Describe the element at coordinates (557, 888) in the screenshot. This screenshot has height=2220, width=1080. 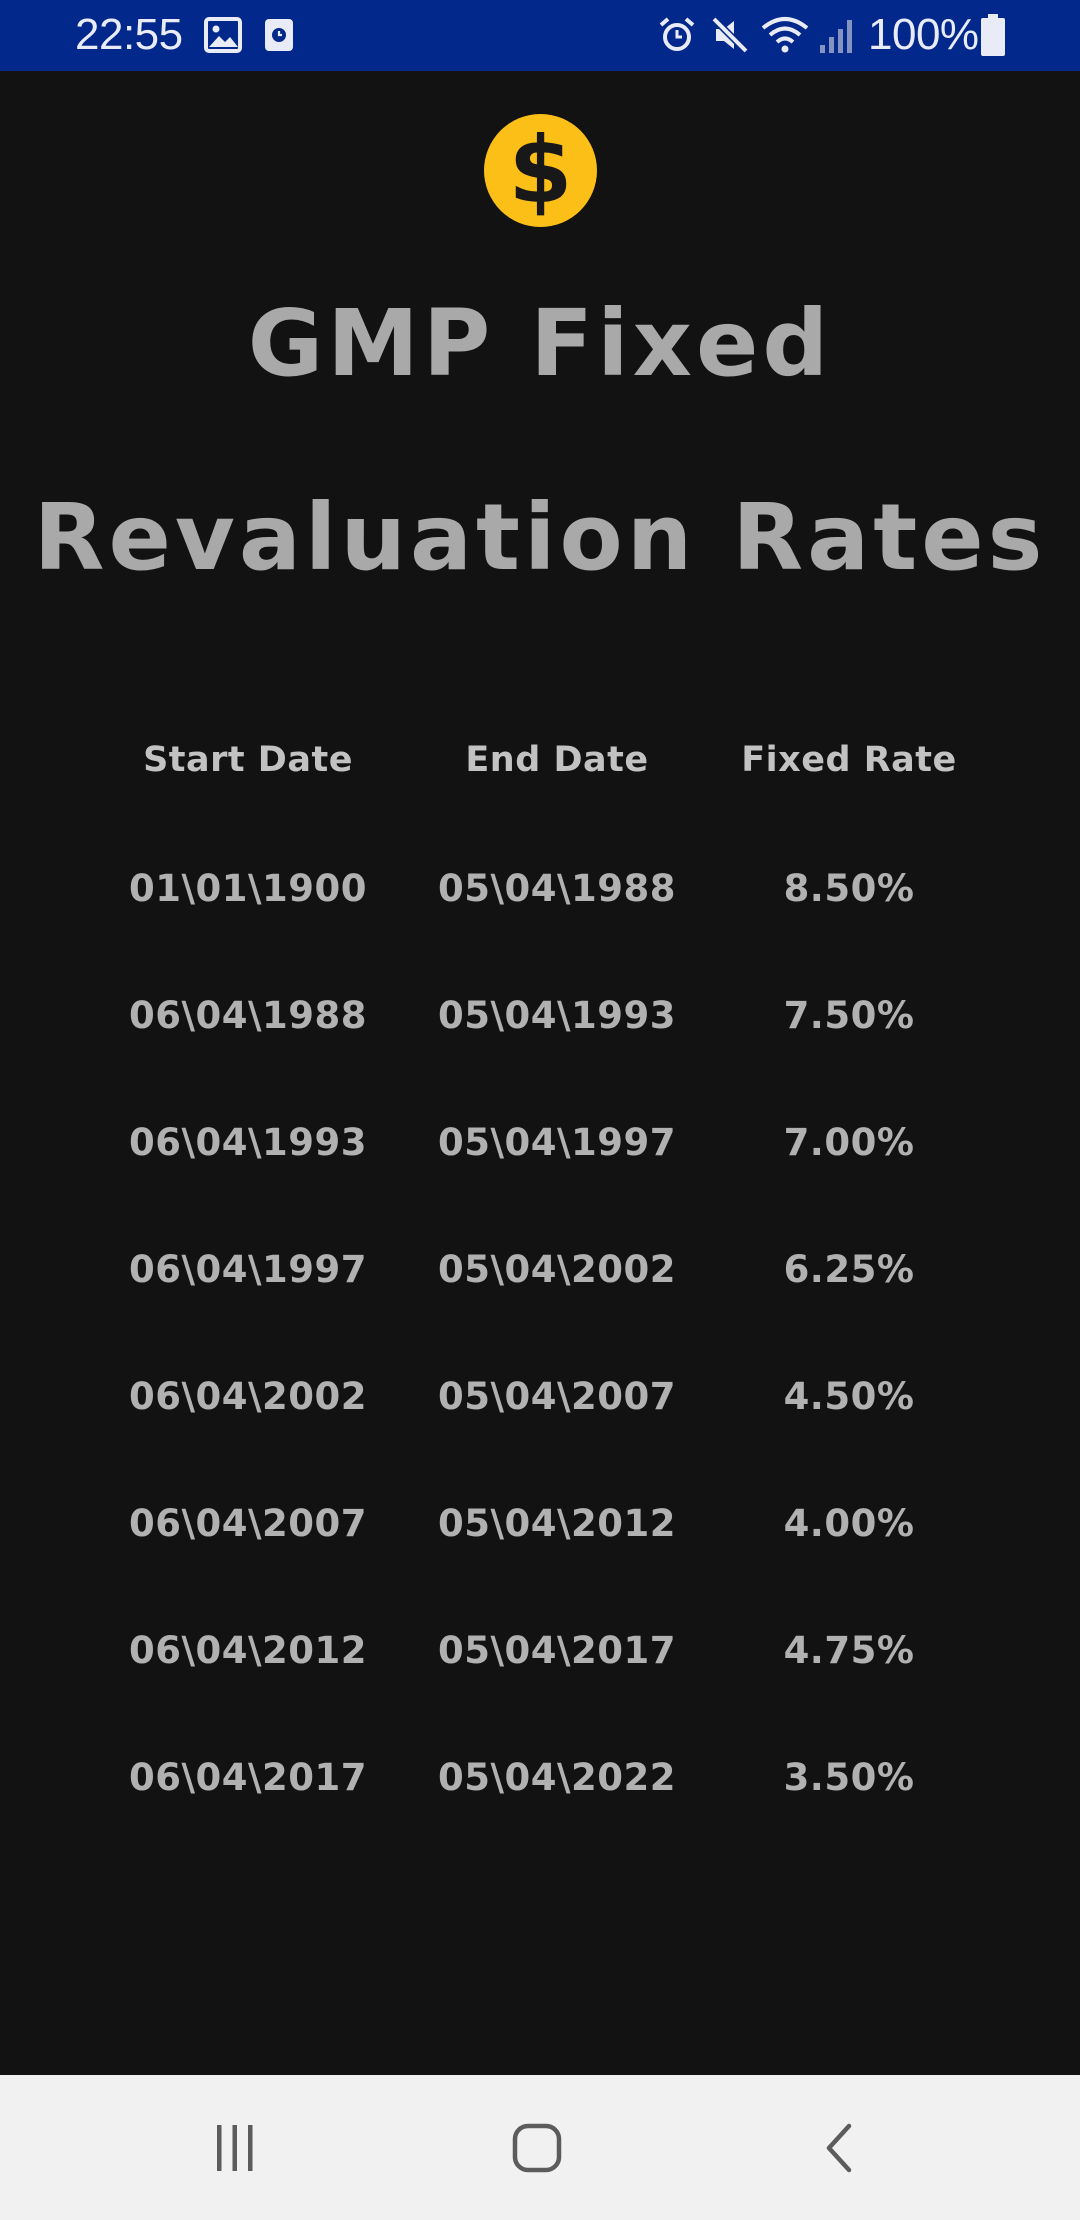
I see `end-date-cell: 05\04\1988` at that location.